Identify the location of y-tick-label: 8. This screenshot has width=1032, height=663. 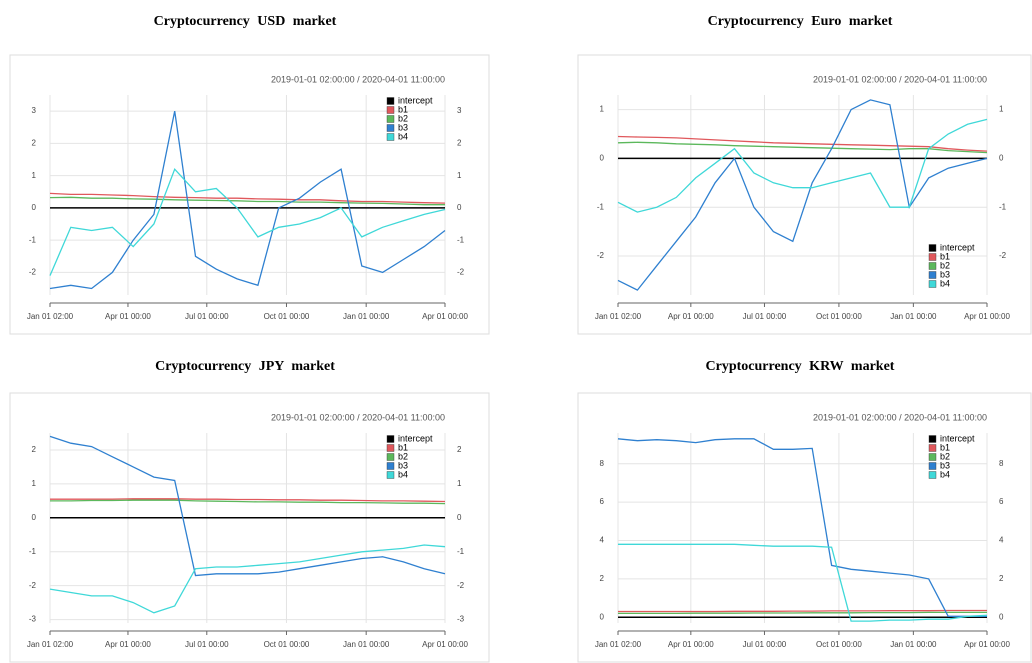
(1001, 463).